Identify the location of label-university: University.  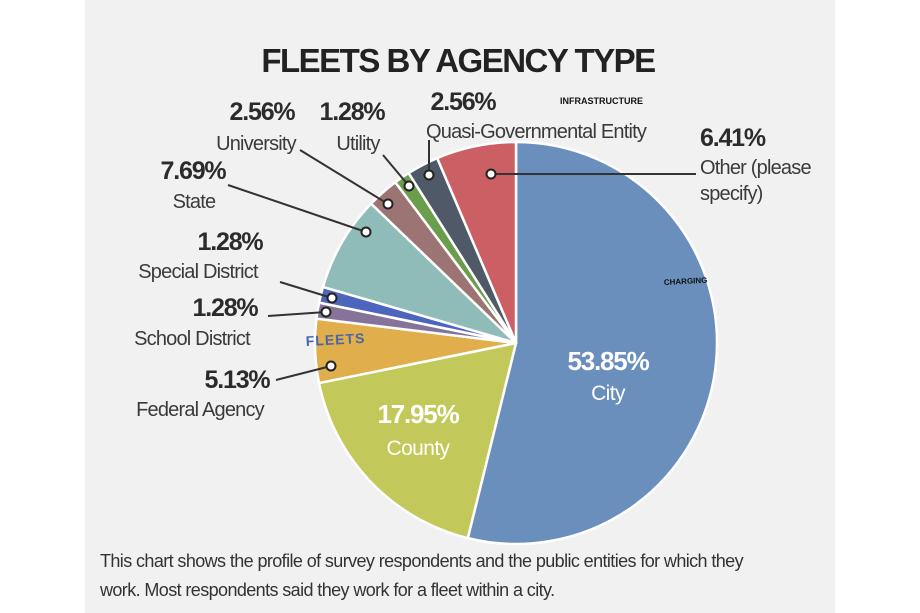
(256, 144).